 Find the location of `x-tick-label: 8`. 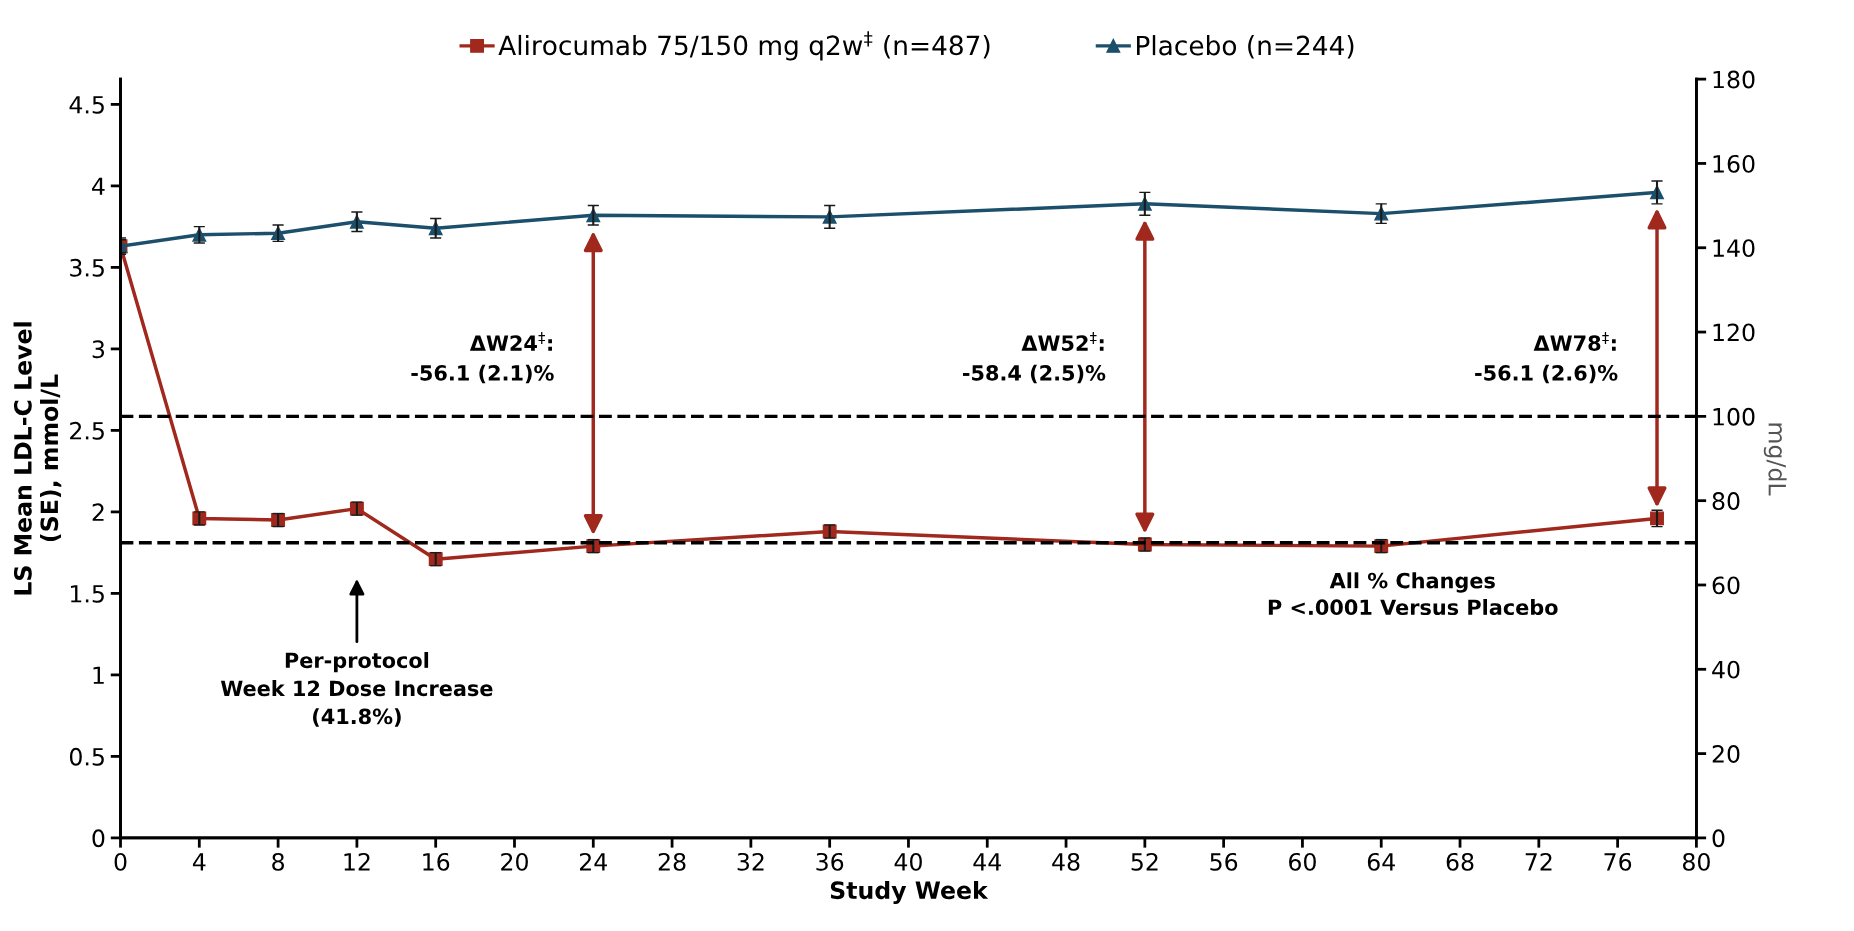

x-tick-label: 8 is located at coordinates (278, 861).